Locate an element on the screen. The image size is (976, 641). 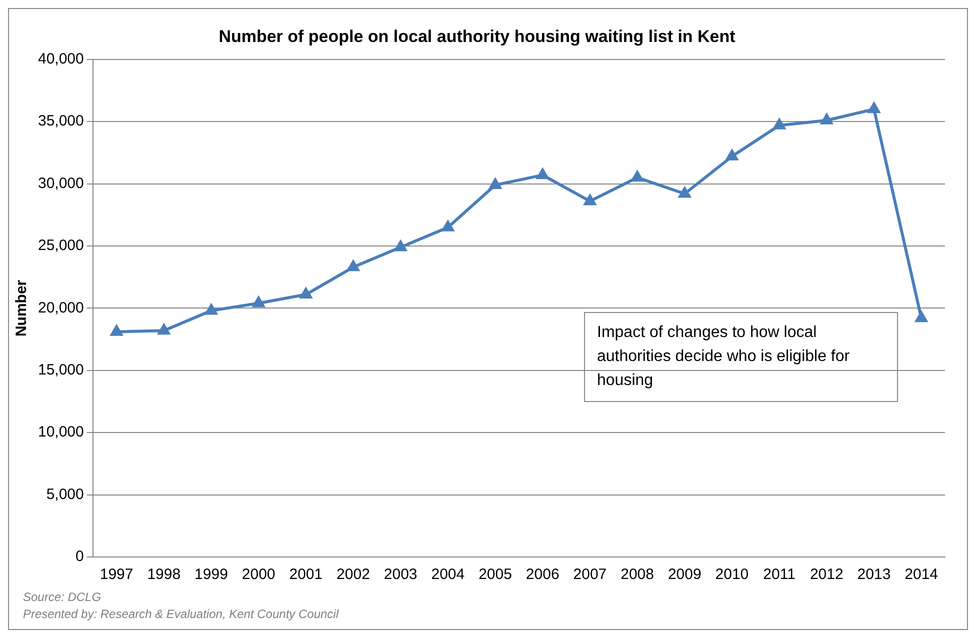
x-tick-label: 1999 is located at coordinates (211, 575).